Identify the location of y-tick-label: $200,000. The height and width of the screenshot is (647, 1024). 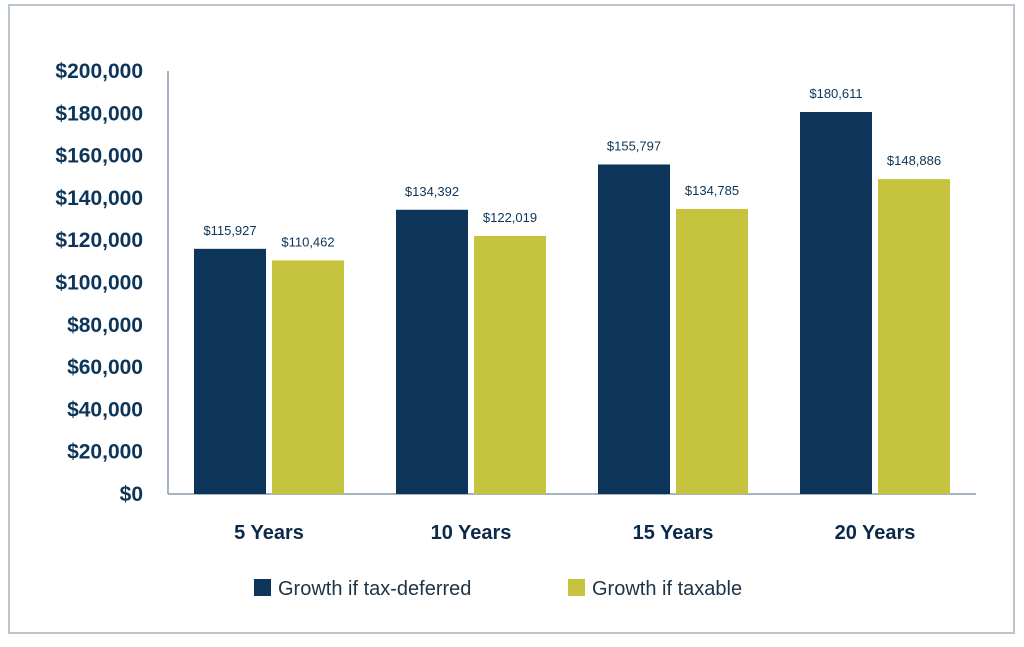
(99, 71).